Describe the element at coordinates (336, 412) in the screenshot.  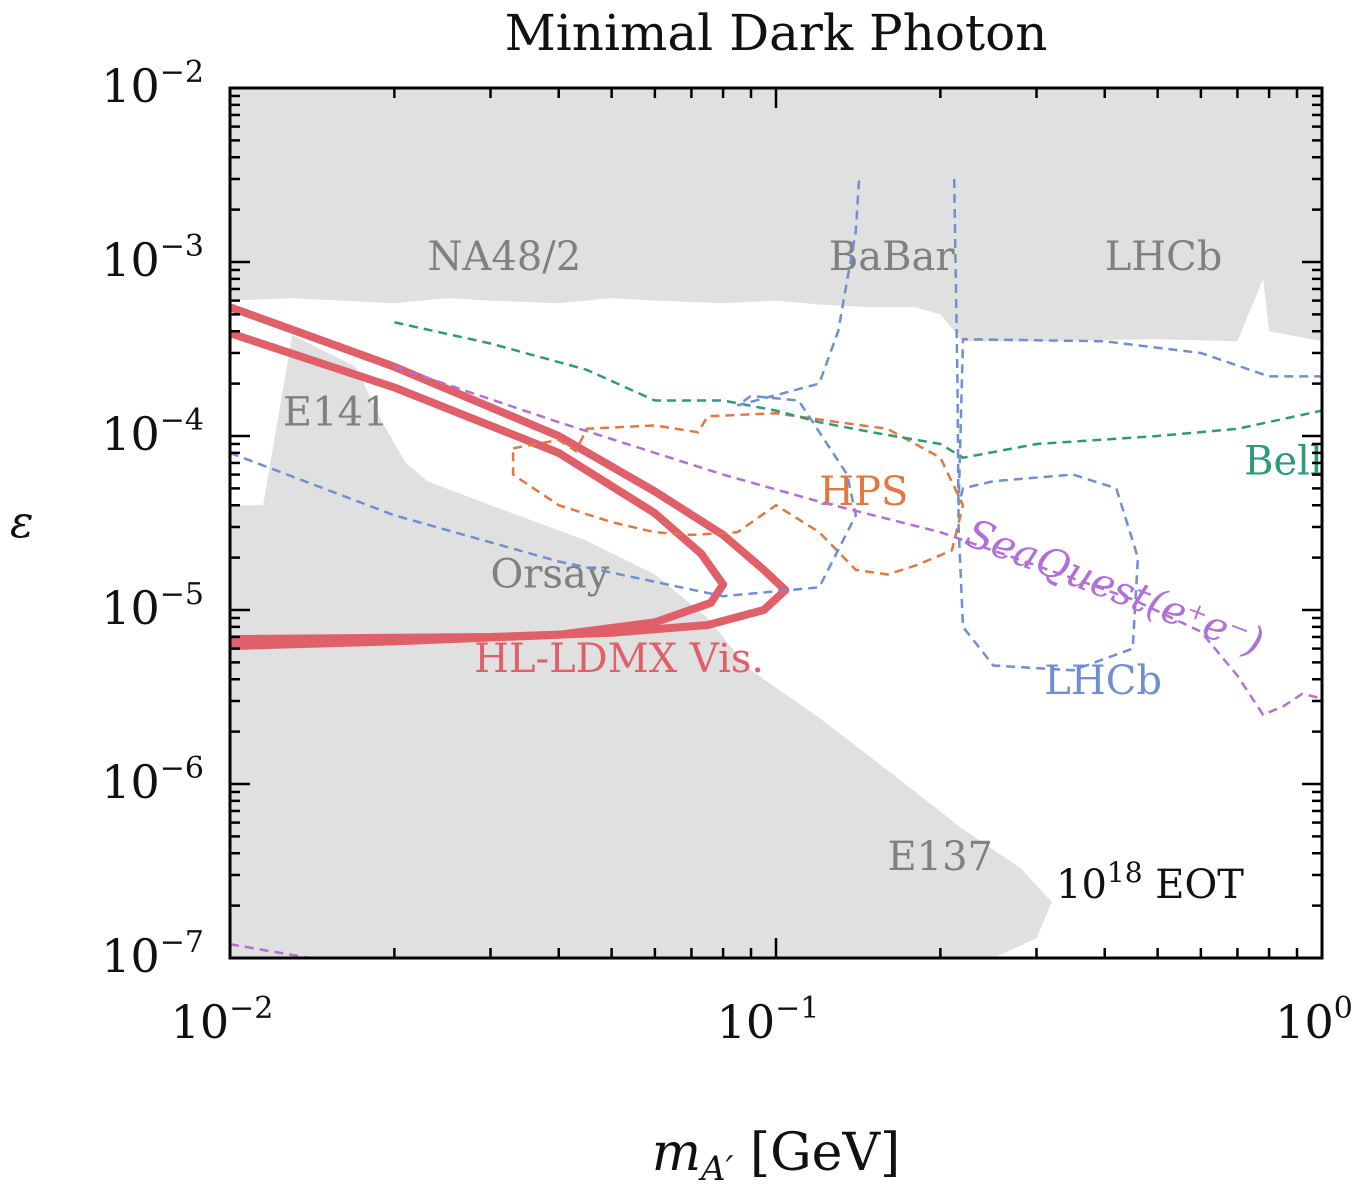
I see `label-e141: E141` at that location.